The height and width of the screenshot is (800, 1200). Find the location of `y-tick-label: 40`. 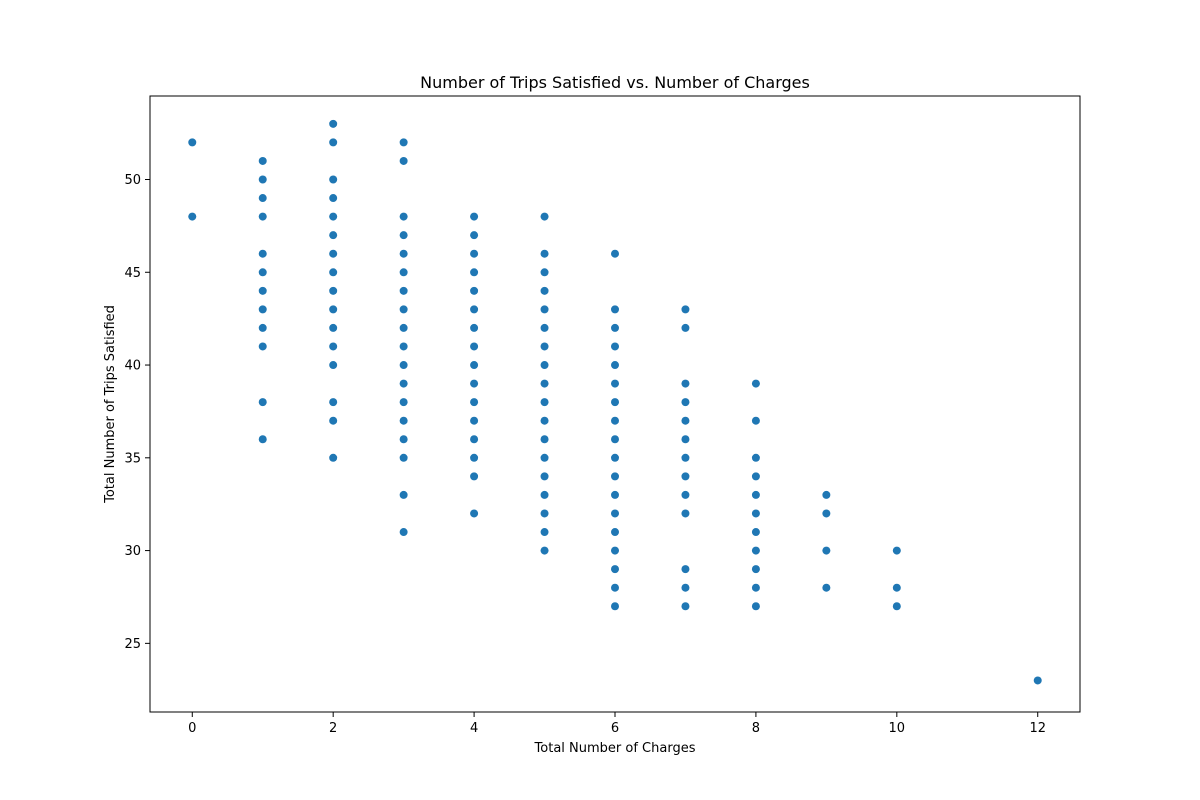

y-tick-label: 40 is located at coordinates (132, 366).